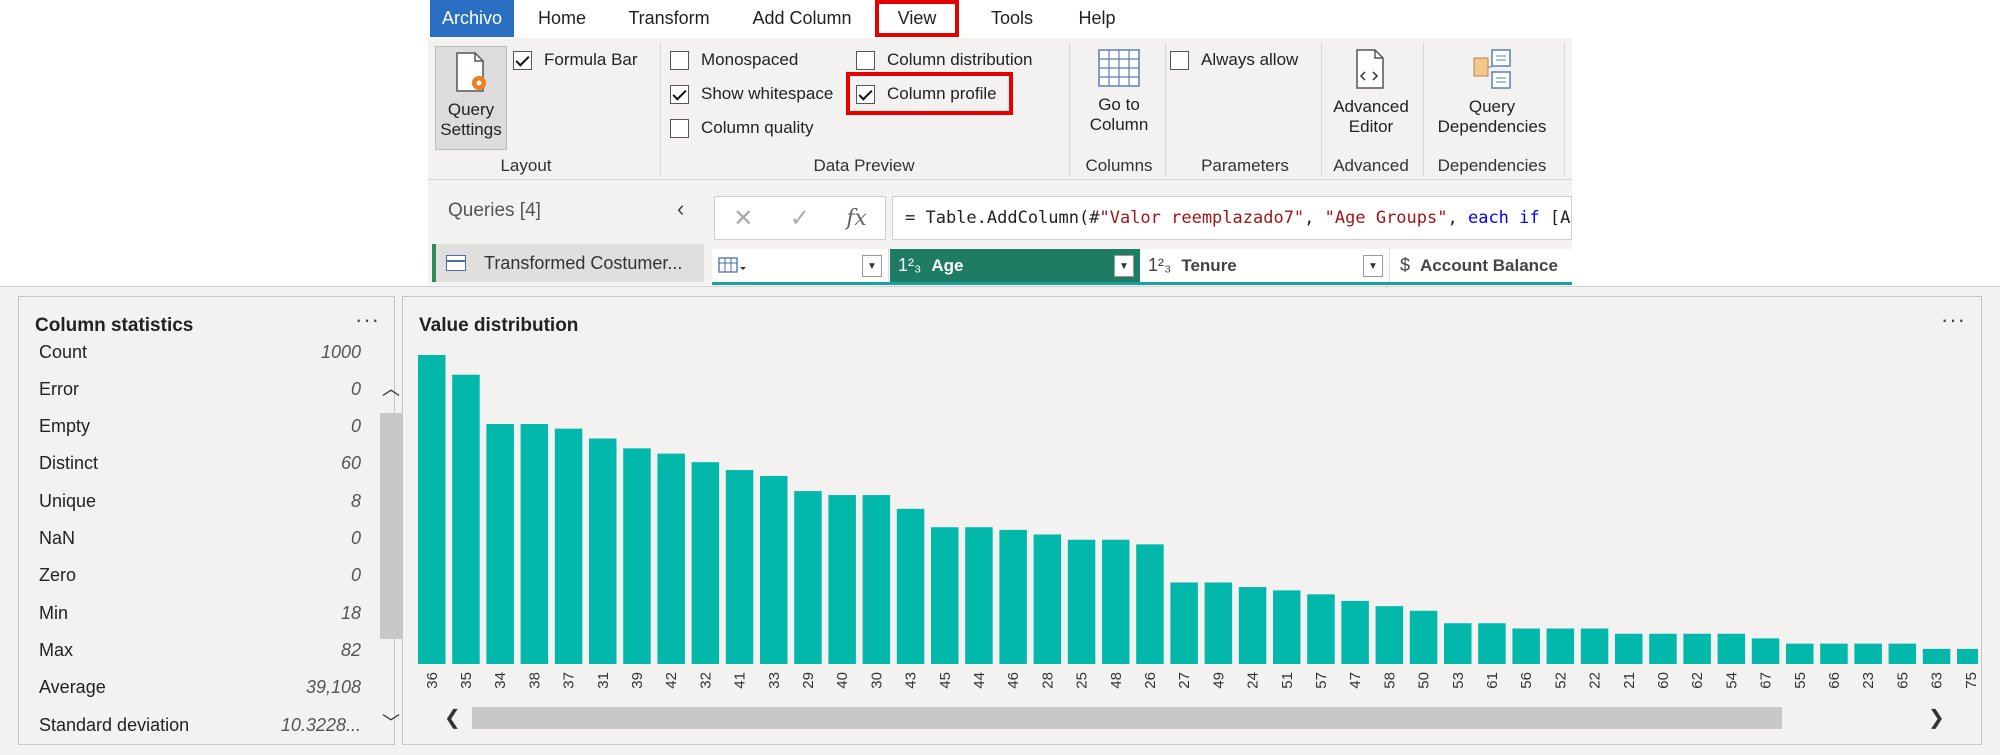 The width and height of the screenshot is (2000, 755). I want to click on vertical-scrollbar: ︿ ﹀, so click(391, 557).